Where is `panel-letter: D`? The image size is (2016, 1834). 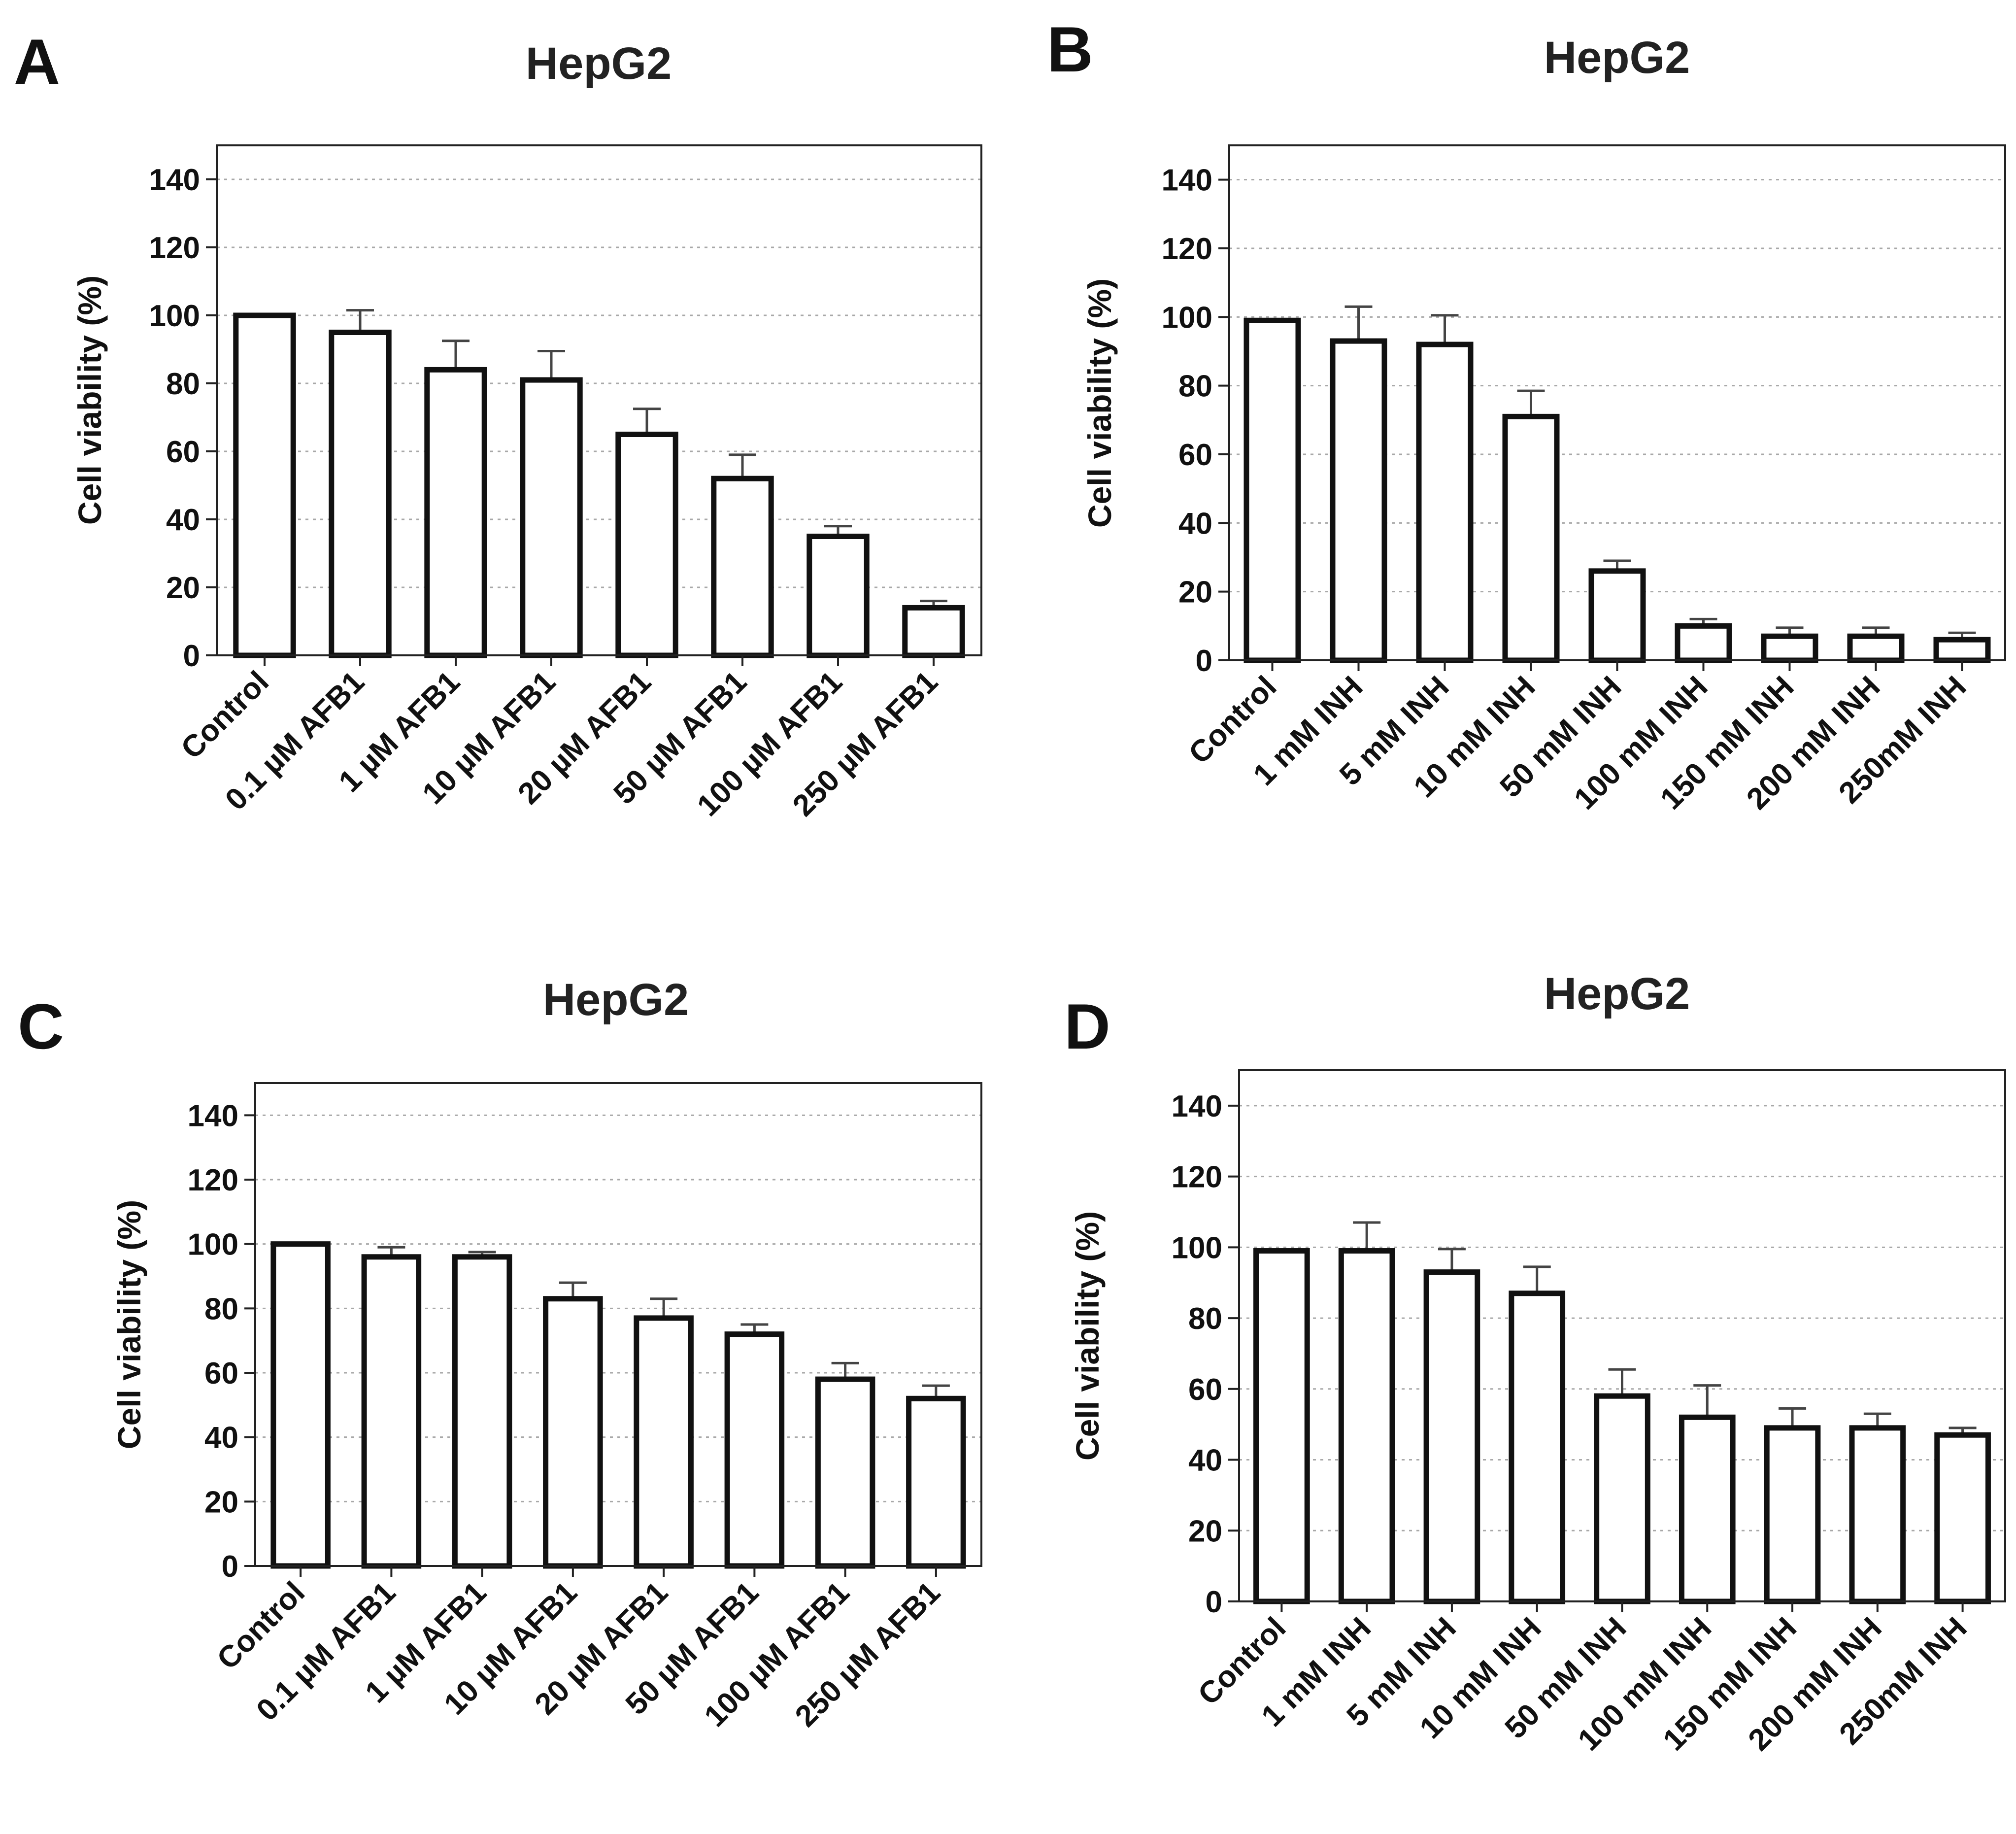
panel-letter: D is located at coordinates (1087, 1026).